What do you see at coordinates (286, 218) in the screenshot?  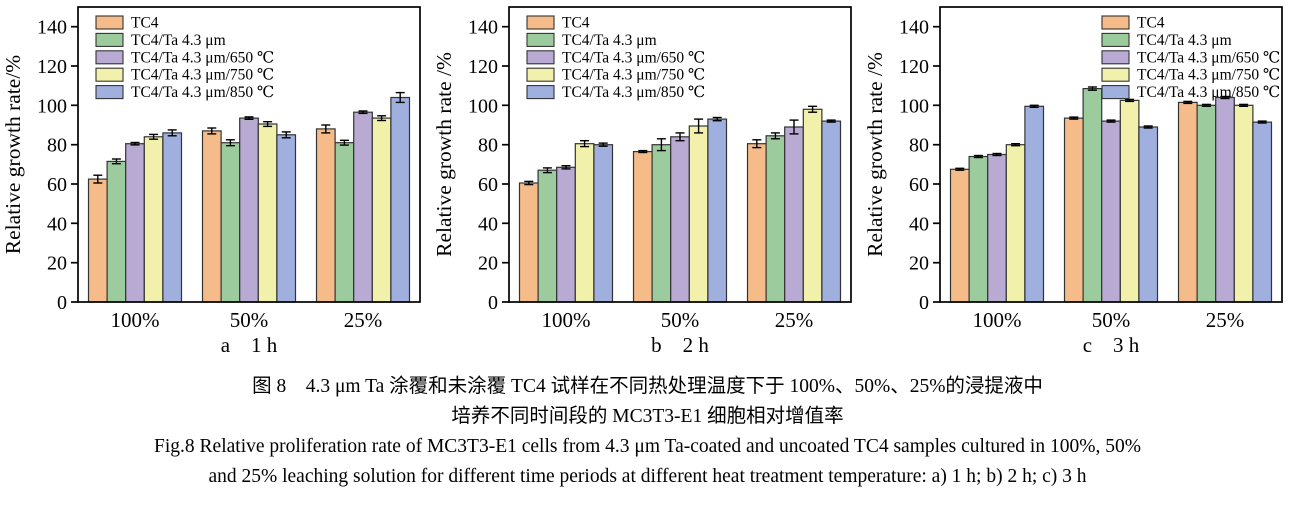 I see `bar-a-s4-g1` at bounding box center [286, 218].